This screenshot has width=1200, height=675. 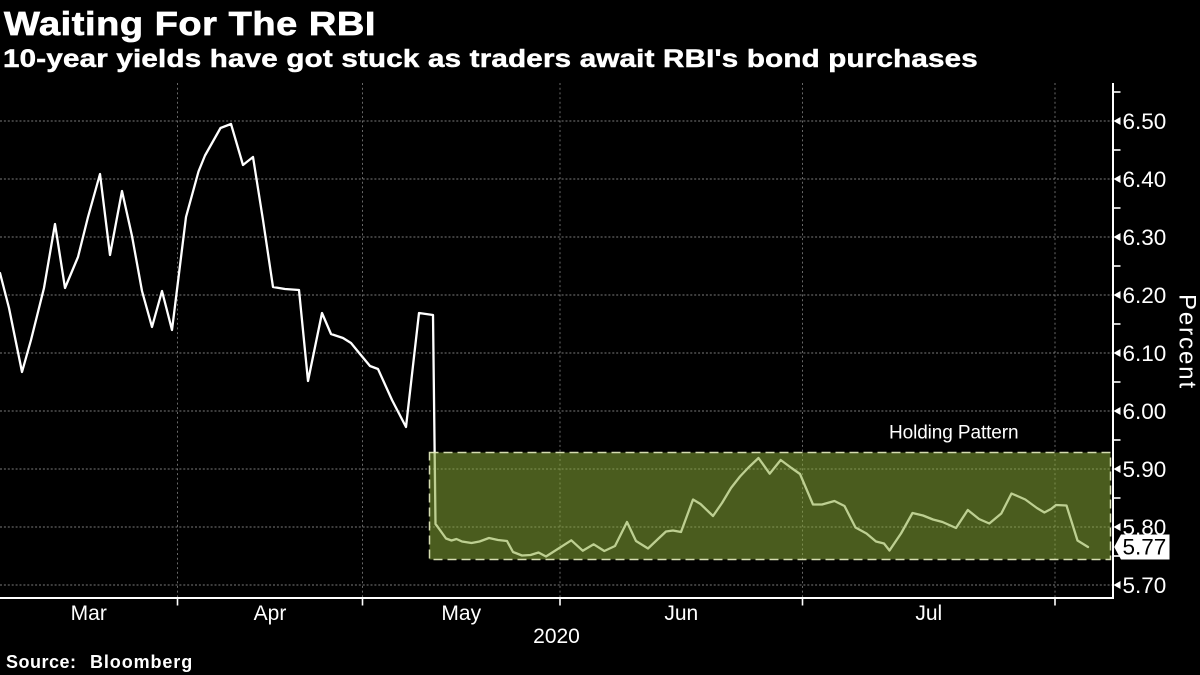 I want to click on svg-text: Jun, so click(x=681, y=613).